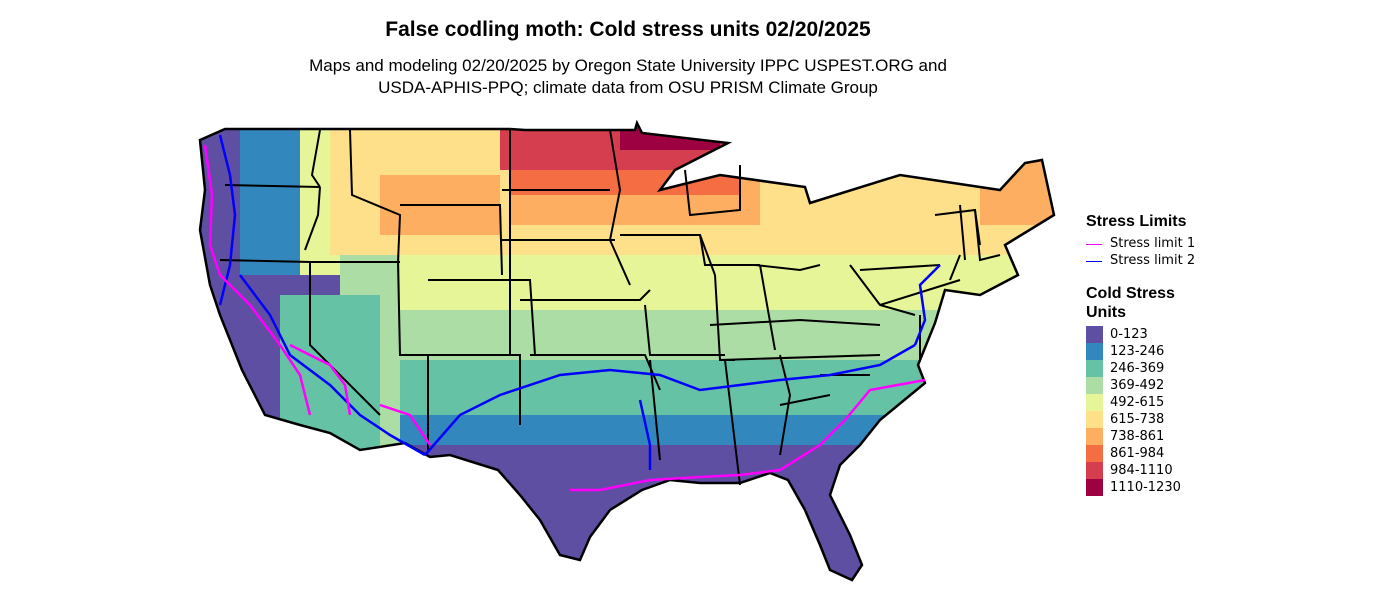  What do you see at coordinates (1141, 470) in the screenshot?
I see `legend-bin-label: 984-1110` at bounding box center [1141, 470].